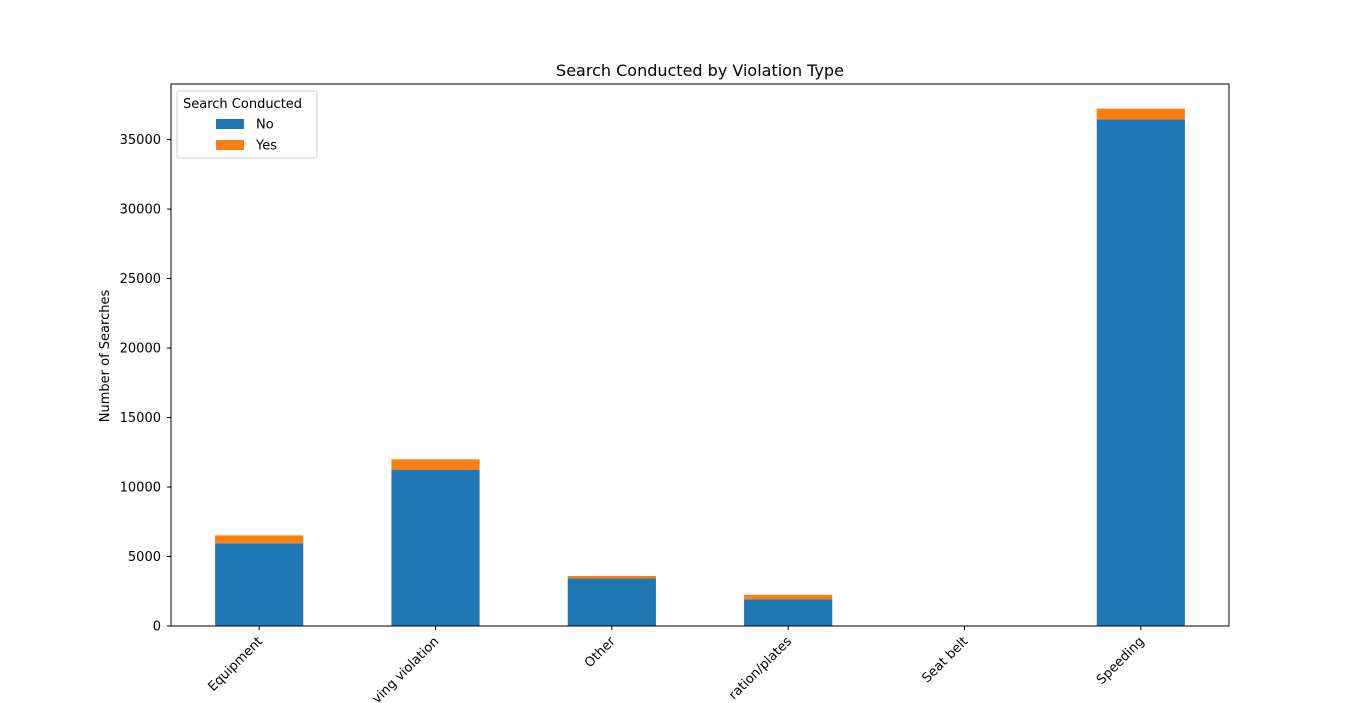 This screenshot has width=1366, height=703. Describe the element at coordinates (235, 664) in the screenshot. I see `x-tick-label: Equipment` at that location.